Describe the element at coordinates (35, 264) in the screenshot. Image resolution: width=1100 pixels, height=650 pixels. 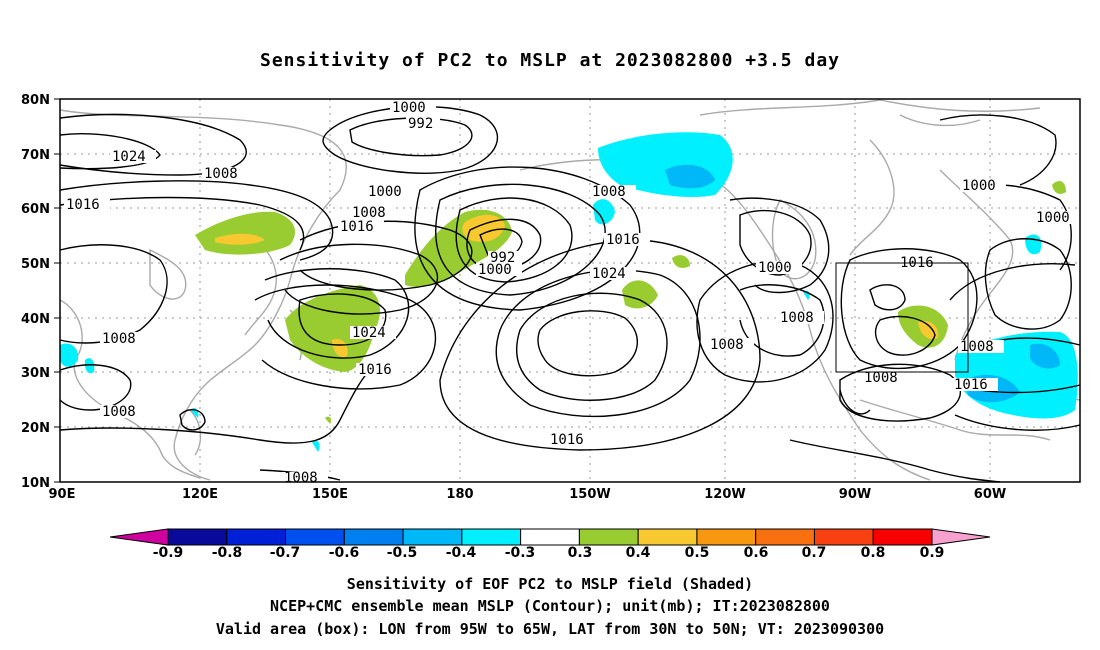
I see `lat-label: 50N` at that location.